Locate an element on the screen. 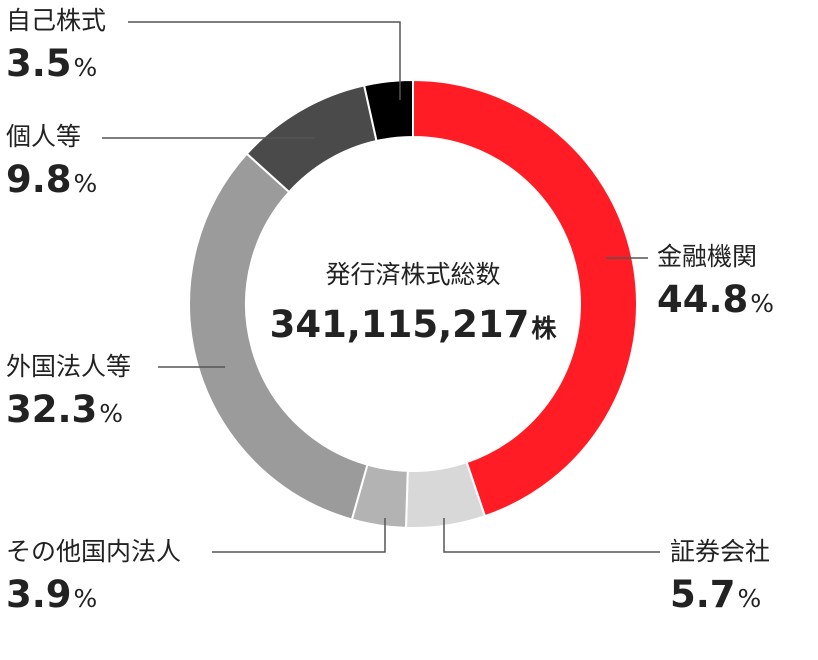 This screenshot has height=660, width=818. segment-name: 自己株式 is located at coordinates (56, 20).